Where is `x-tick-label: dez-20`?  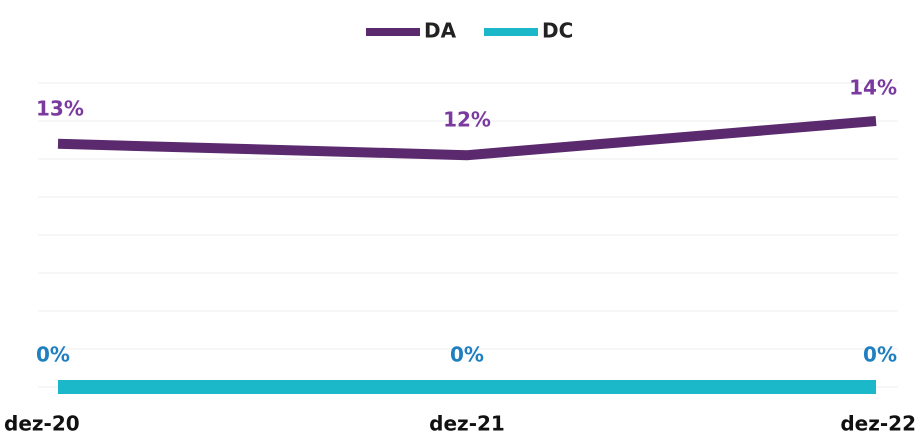
x-tick-label: dez-20 is located at coordinates (42, 424).